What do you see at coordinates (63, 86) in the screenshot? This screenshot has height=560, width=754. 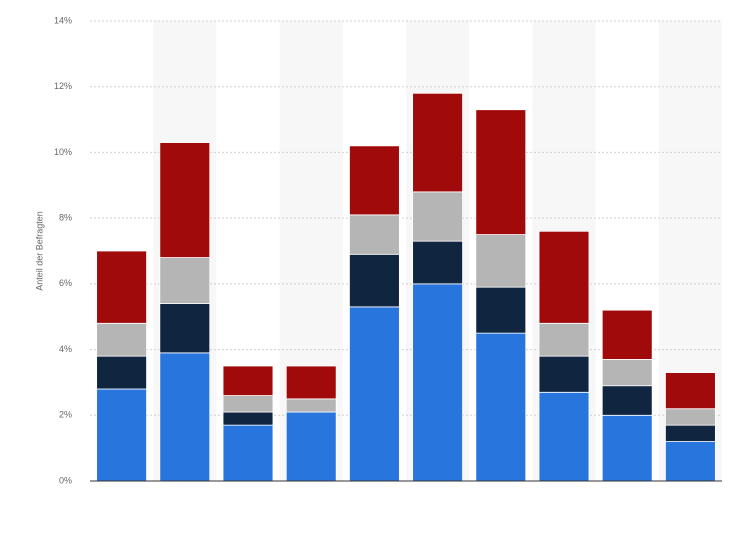 I see `y-tick-label: 12%` at bounding box center [63, 86].